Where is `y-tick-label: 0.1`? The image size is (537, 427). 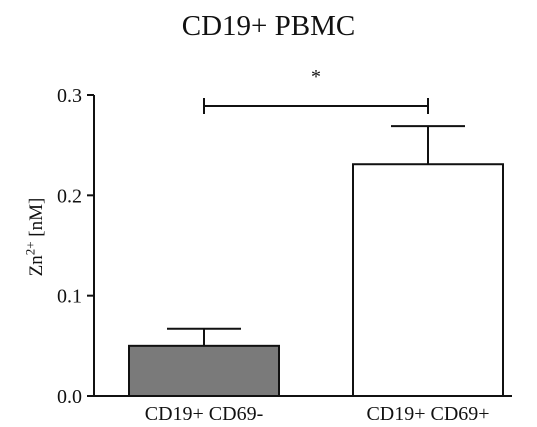
y-tick-label: 0.1 is located at coordinates (69, 297).